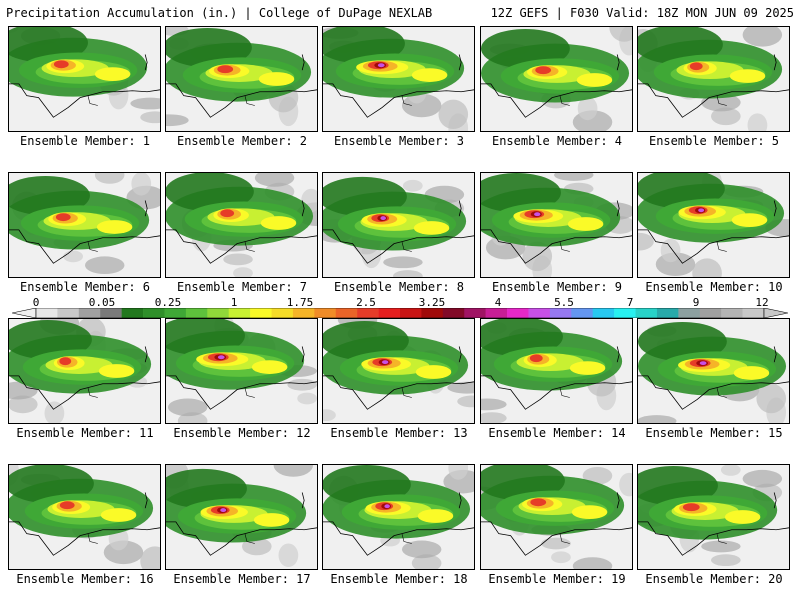 The width and height of the screenshot is (800, 600). Describe the element at coordinates (168, 302) in the screenshot. I see `colorbar-tick-label: 0.25` at that location.